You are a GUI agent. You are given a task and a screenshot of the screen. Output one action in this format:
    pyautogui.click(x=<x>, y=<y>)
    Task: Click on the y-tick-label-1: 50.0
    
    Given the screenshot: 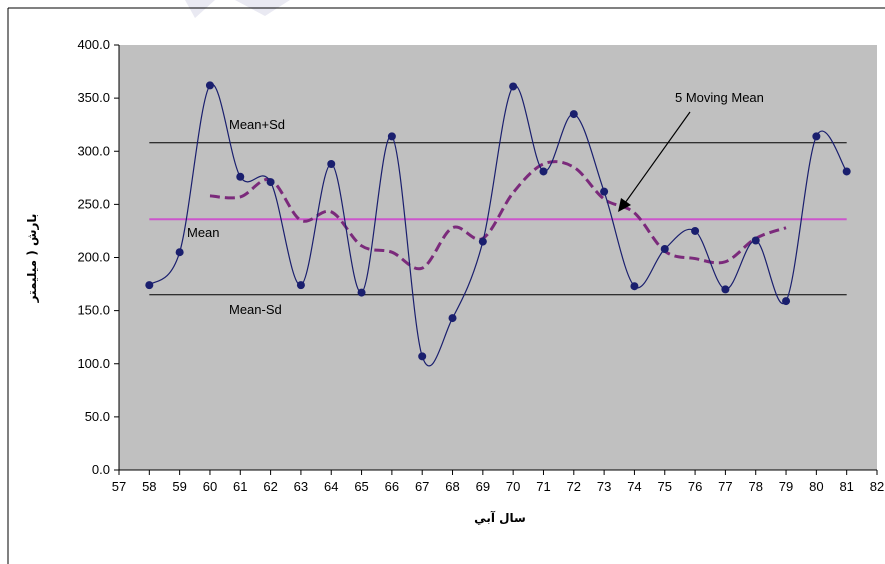 What is the action you would take?
    pyautogui.click(x=97, y=416)
    